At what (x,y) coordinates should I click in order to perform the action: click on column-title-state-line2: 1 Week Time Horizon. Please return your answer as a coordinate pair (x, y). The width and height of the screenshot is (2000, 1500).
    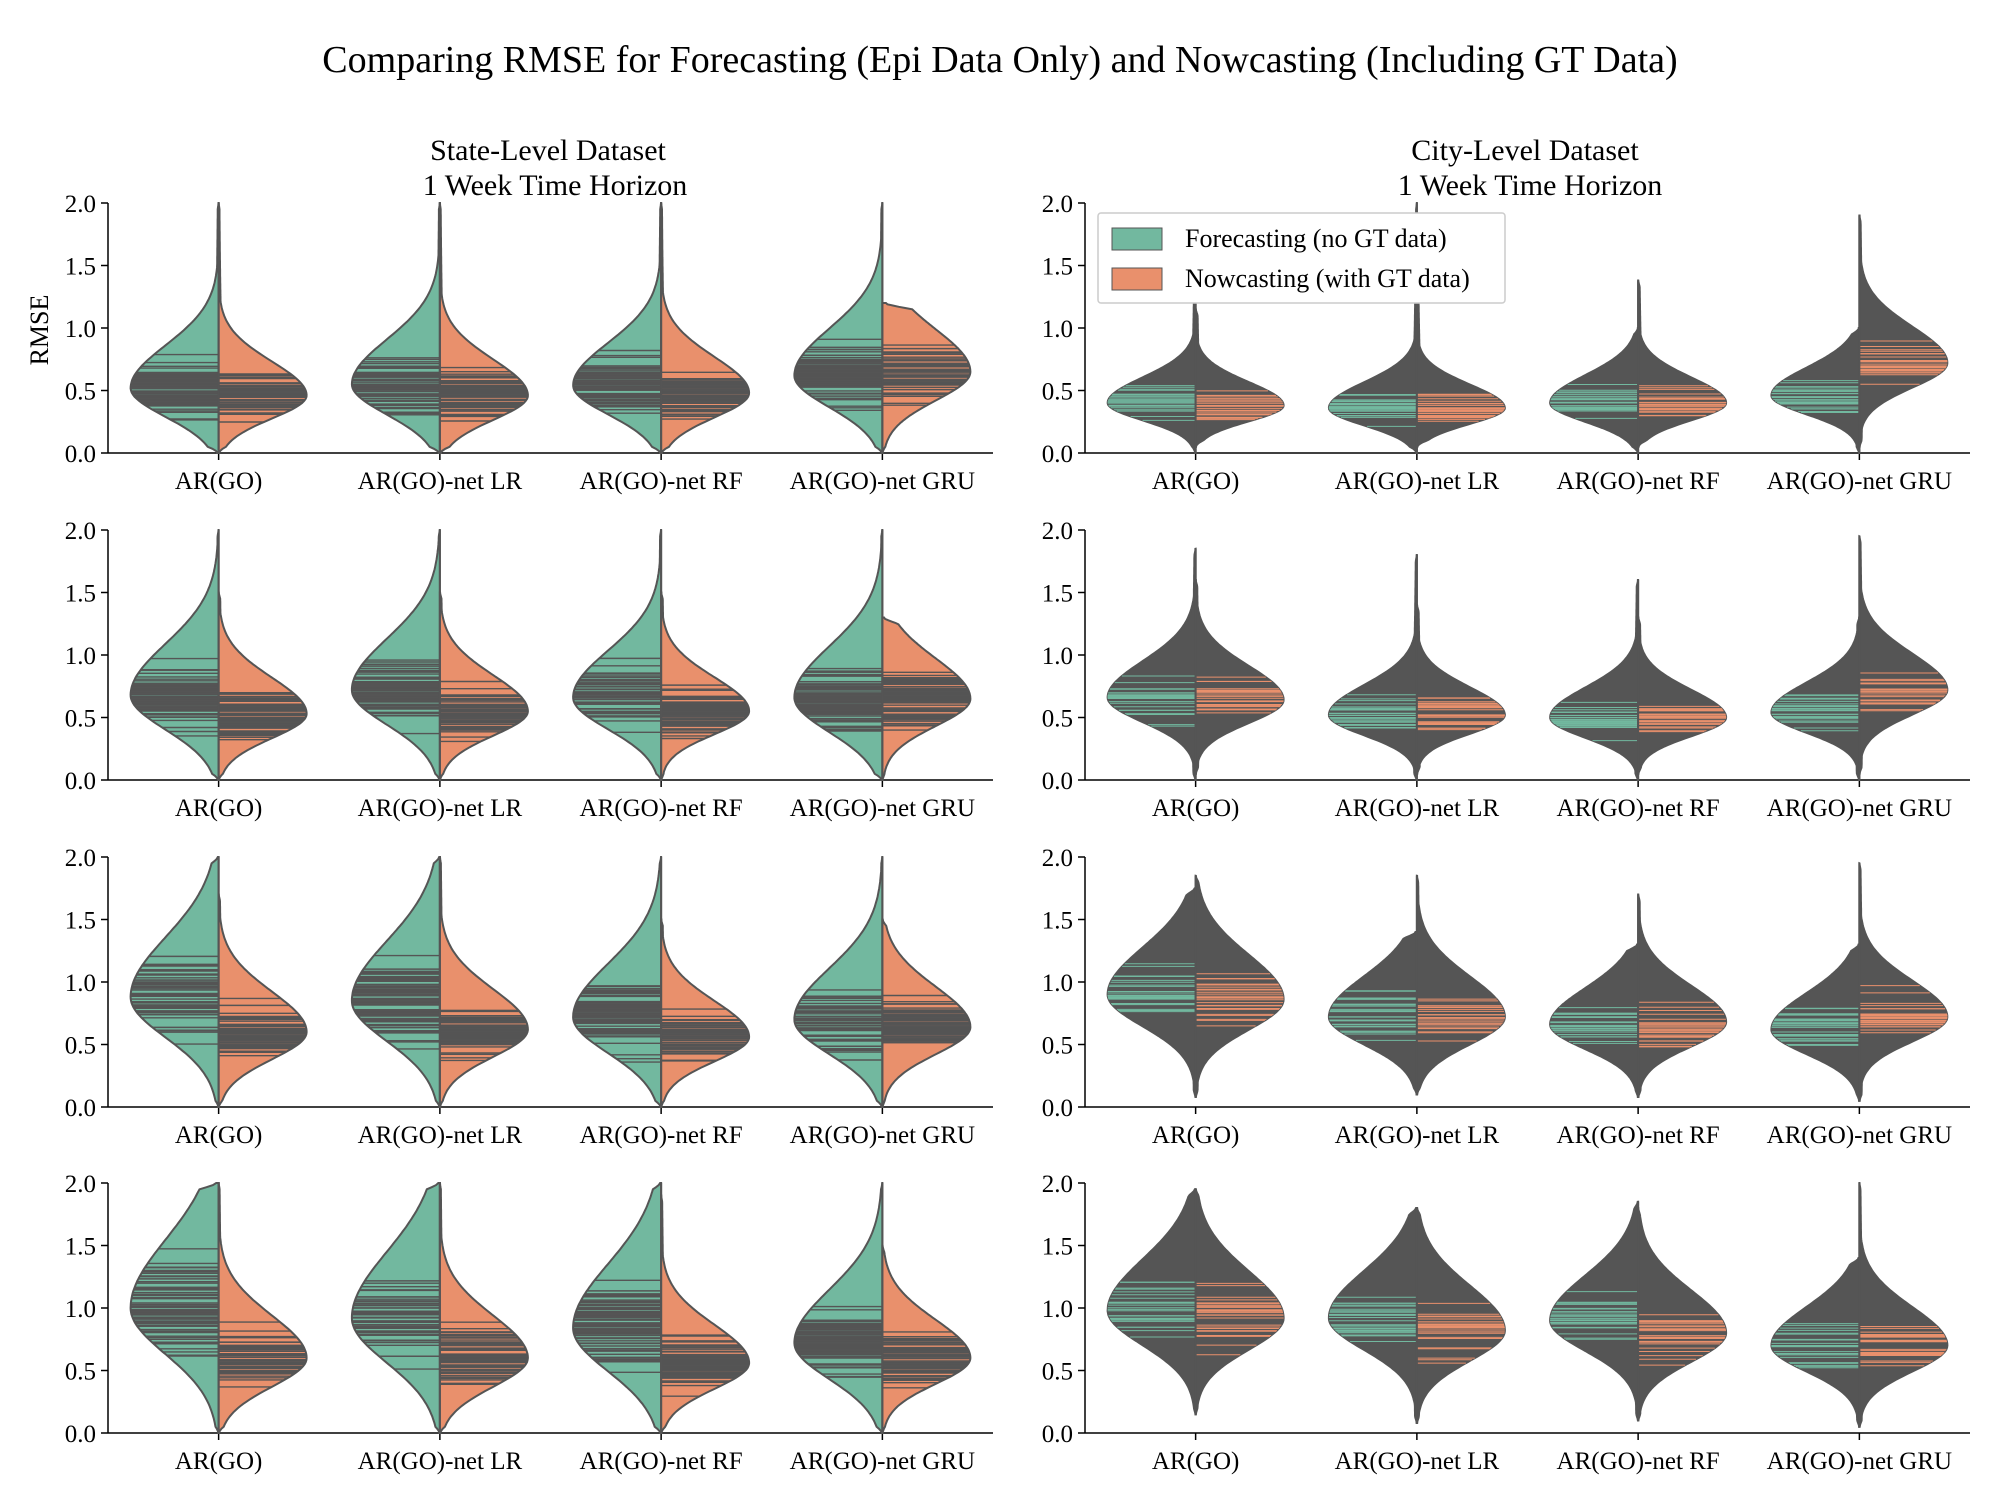
    Looking at the image, I should click on (555, 185).